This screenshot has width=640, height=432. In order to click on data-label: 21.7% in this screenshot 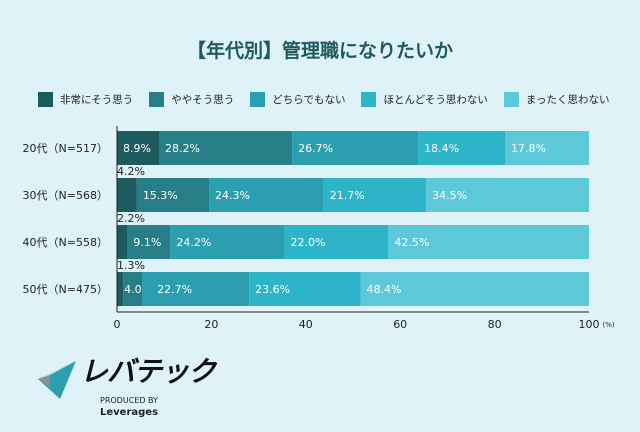, I will do `click(347, 195)`.